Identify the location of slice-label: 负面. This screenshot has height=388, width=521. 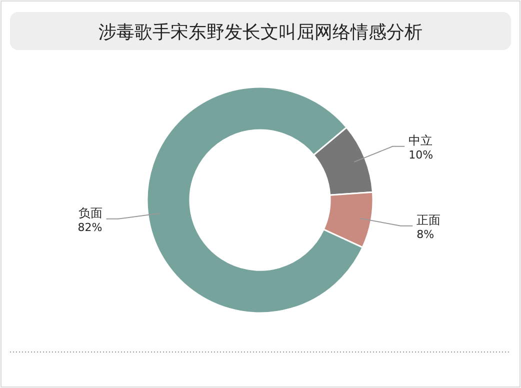
(90, 213).